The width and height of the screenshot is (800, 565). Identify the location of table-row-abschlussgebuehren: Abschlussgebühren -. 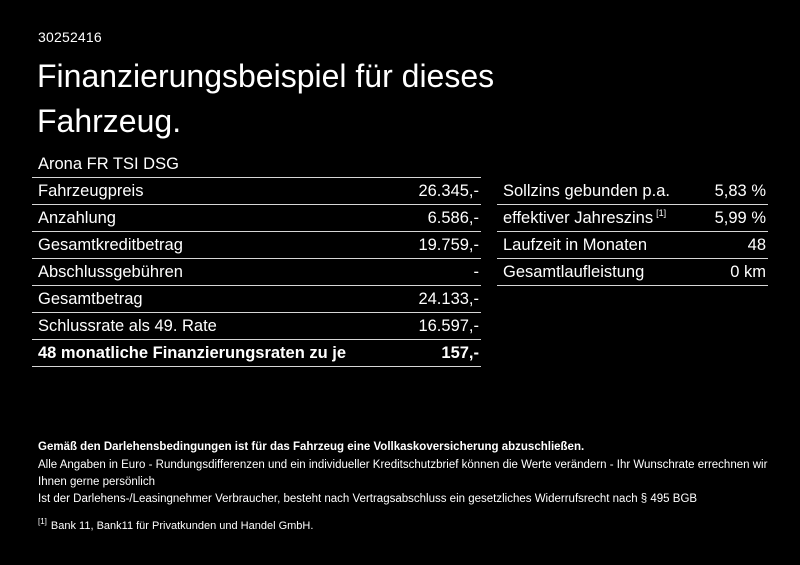
(256, 272).